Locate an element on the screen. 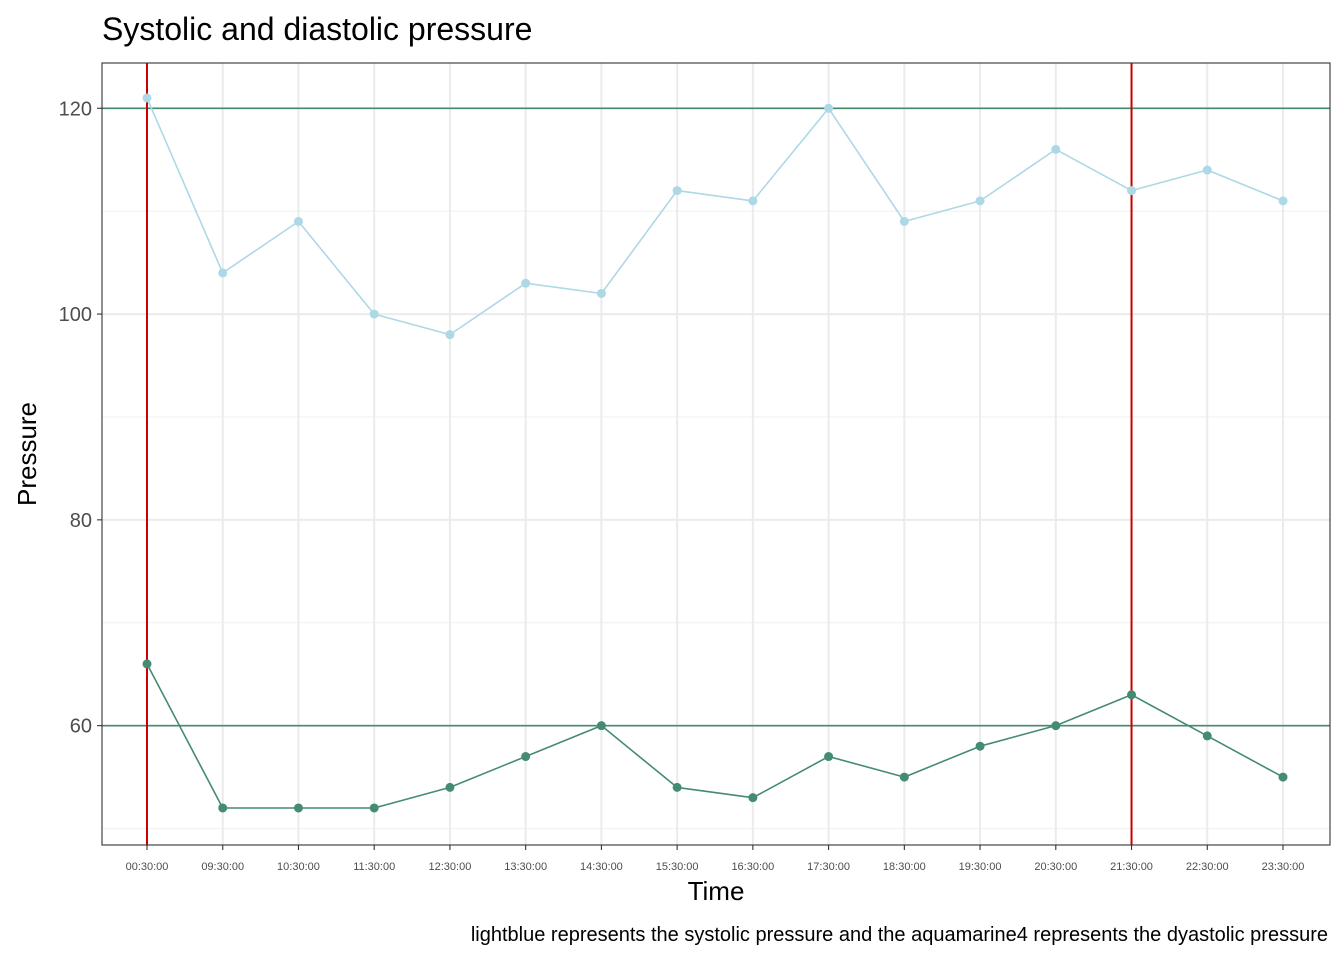 Image resolution: width=1344 pixels, height=960 pixels. x-tick-label: 00:30:00 is located at coordinates (147, 867).